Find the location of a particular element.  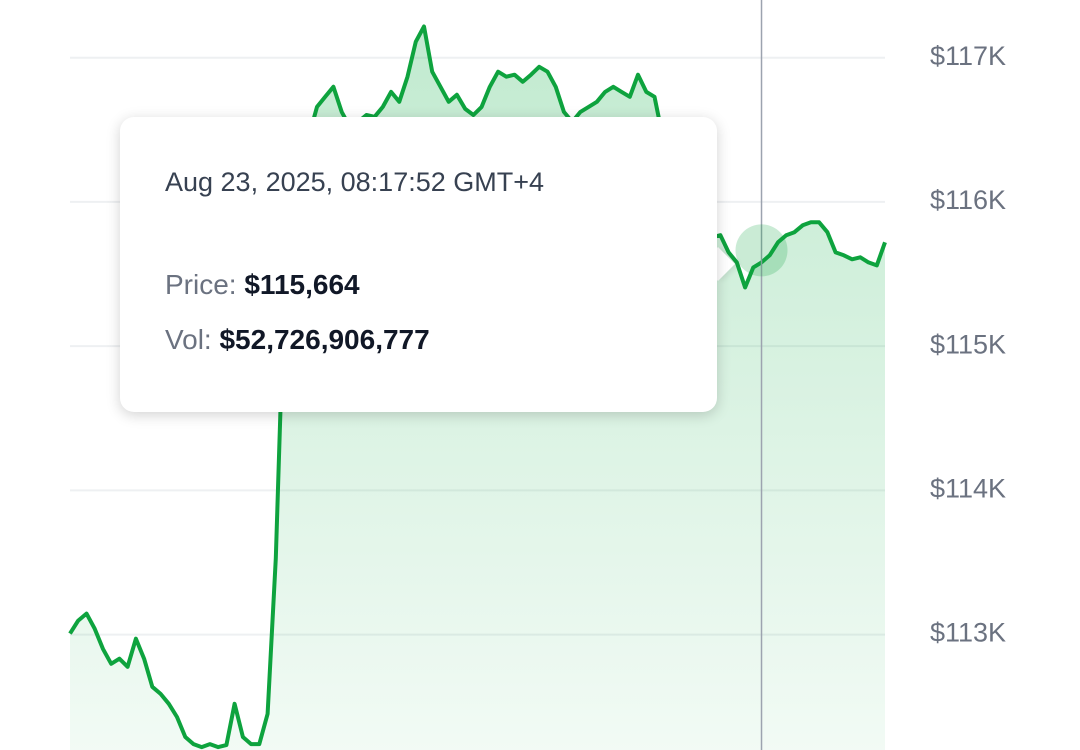

hover-point is located at coordinates (761, 250).